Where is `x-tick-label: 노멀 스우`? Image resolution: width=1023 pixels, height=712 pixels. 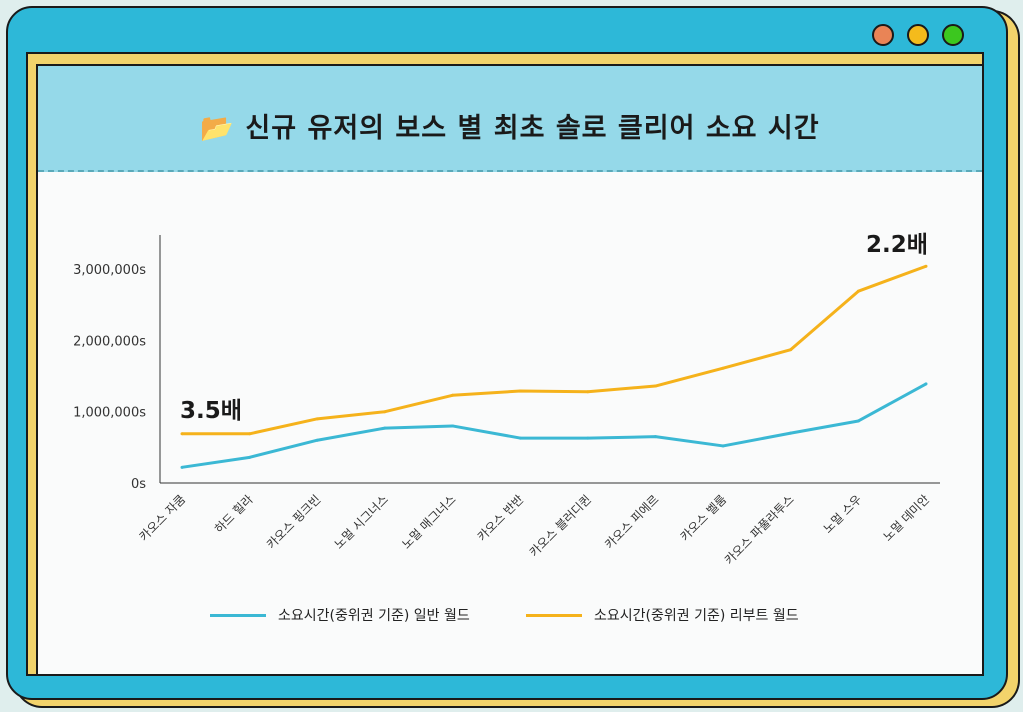
x-tick-label: 노멀 스우 is located at coordinates (843, 514).